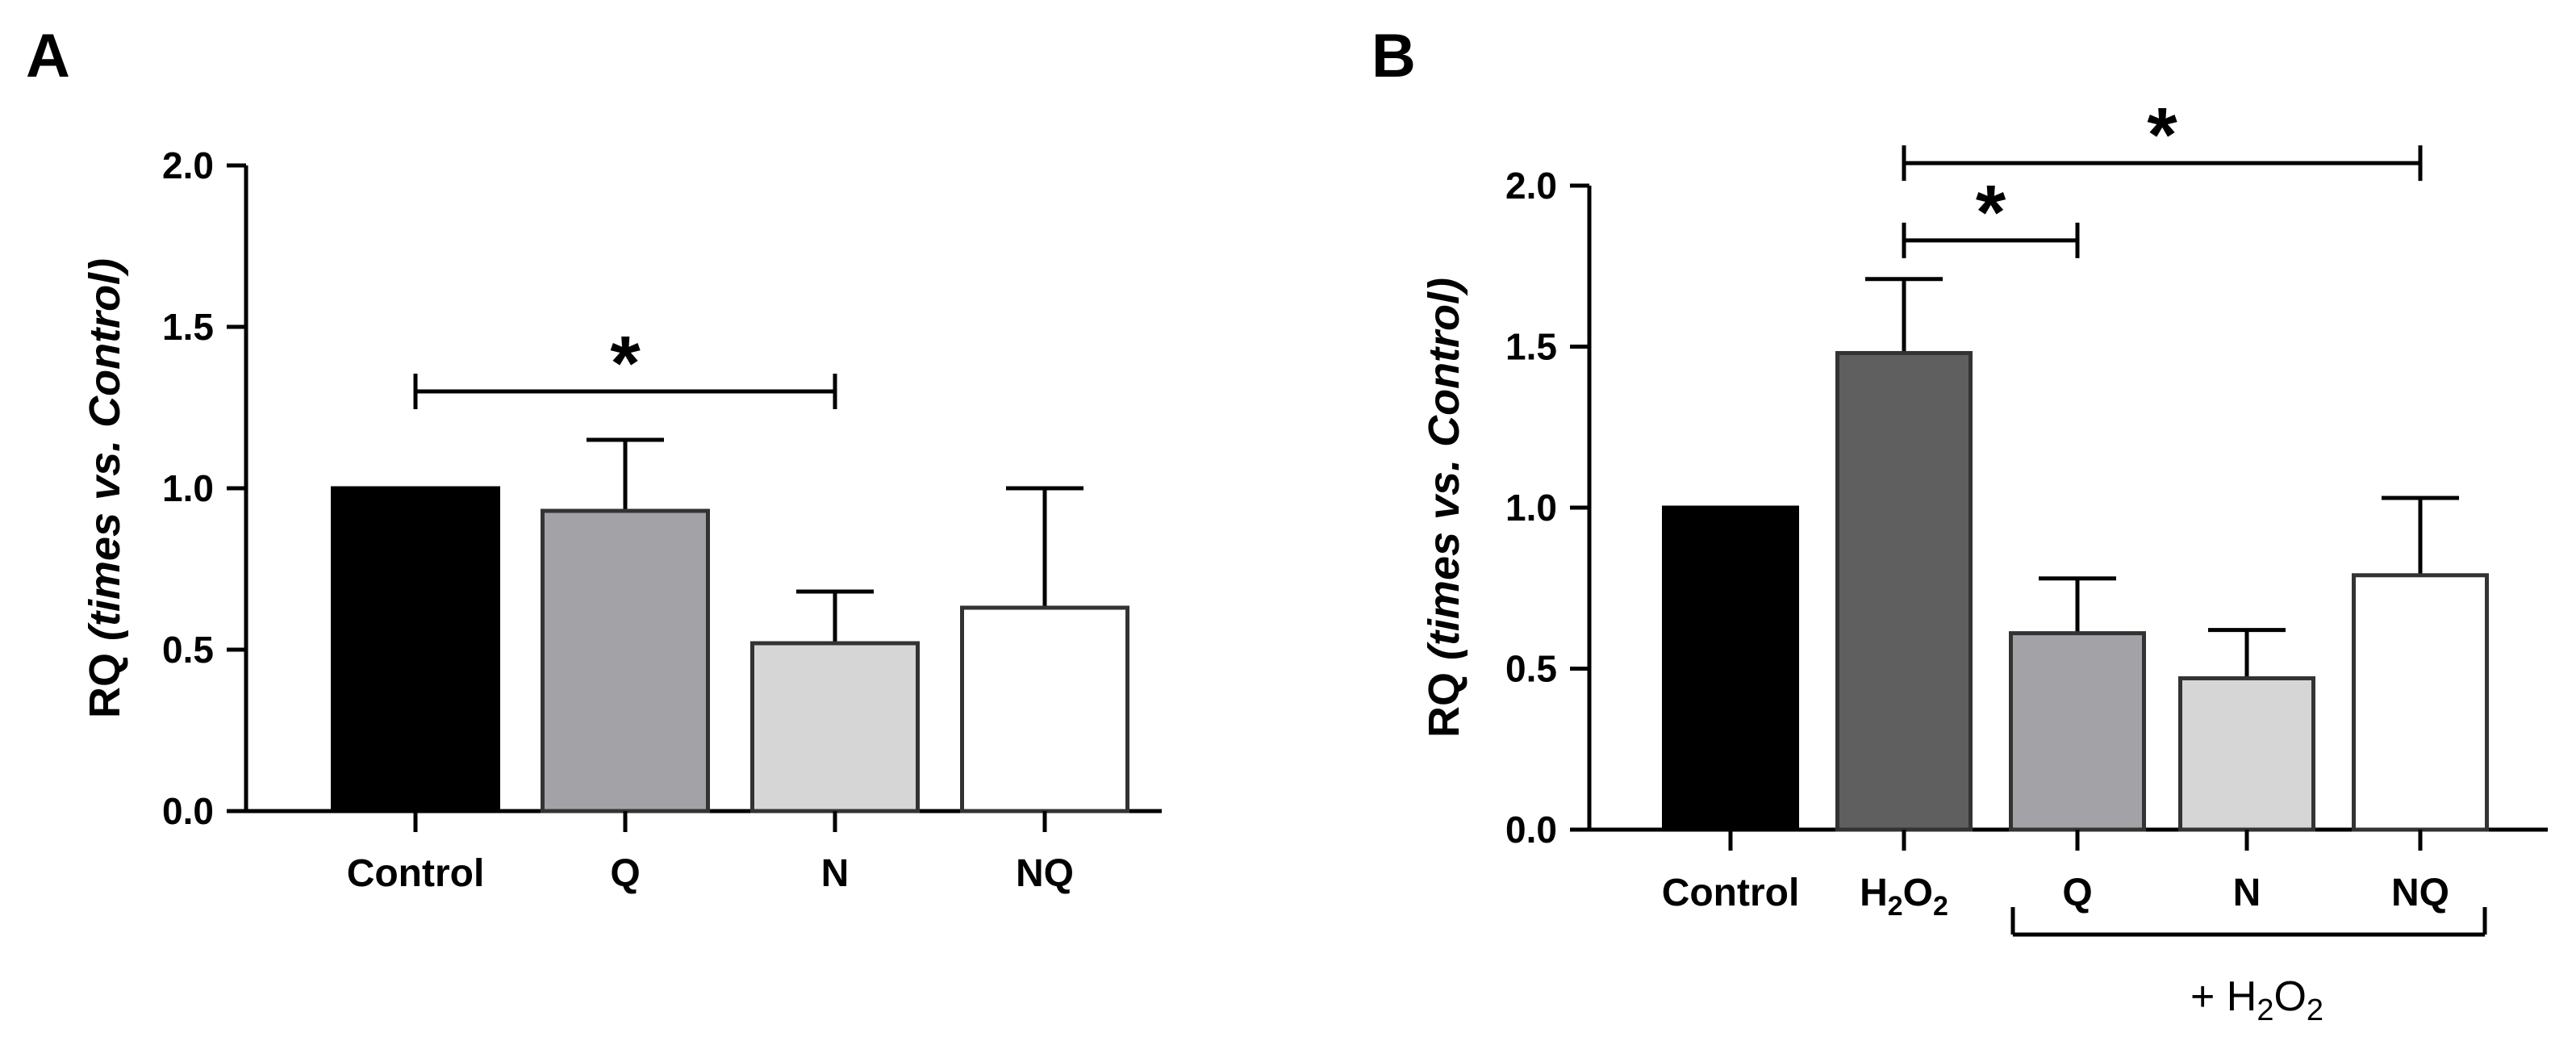 The image size is (2576, 1054). Describe the element at coordinates (2257, 1000) in the screenshot. I see `group-bracket-label: + H2​O2​` at that location.